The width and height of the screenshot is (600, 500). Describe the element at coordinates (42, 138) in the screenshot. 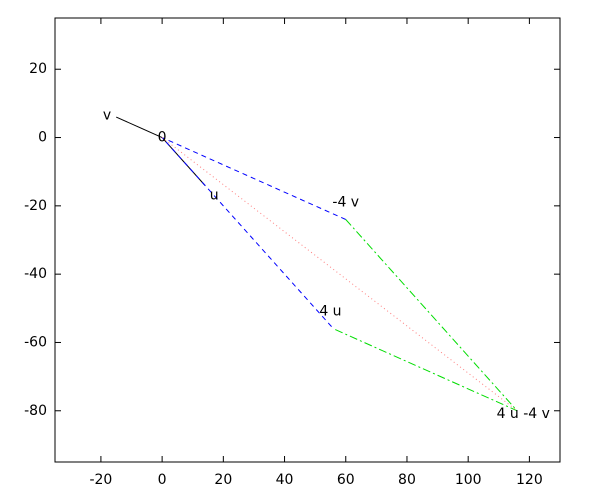

I see `y-tick-label: 0` at that location.